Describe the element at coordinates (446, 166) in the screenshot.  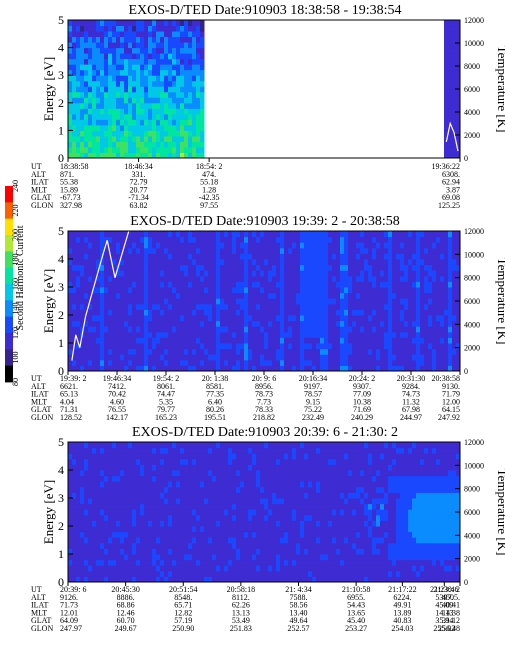
I see `orbit-value-ut: 19:36:22` at that location.